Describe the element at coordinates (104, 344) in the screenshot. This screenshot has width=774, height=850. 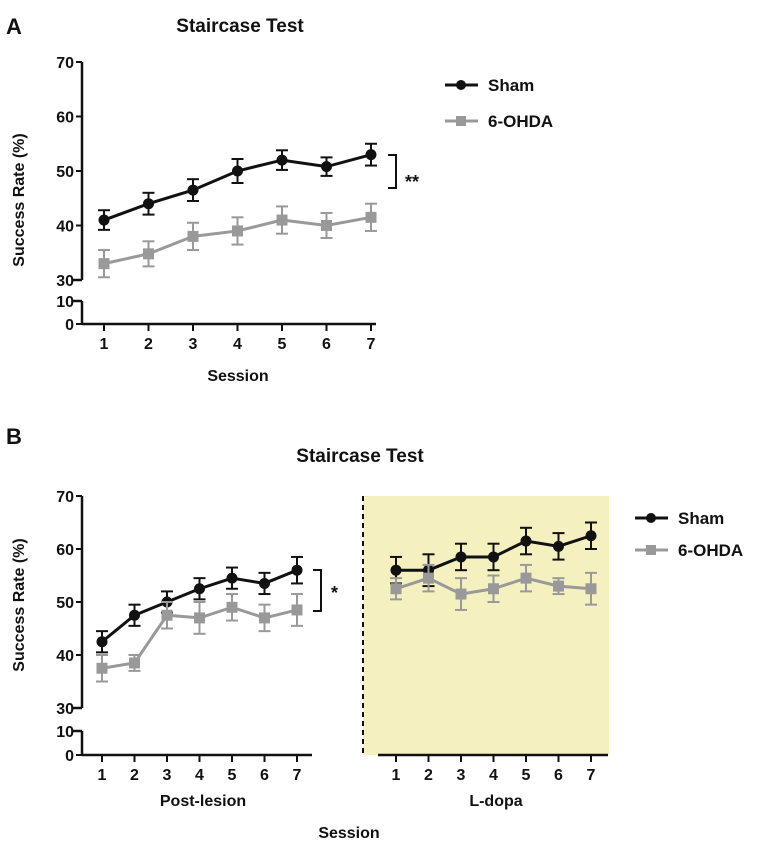
I see `panel-a-x-tick-label: 1` at that location.